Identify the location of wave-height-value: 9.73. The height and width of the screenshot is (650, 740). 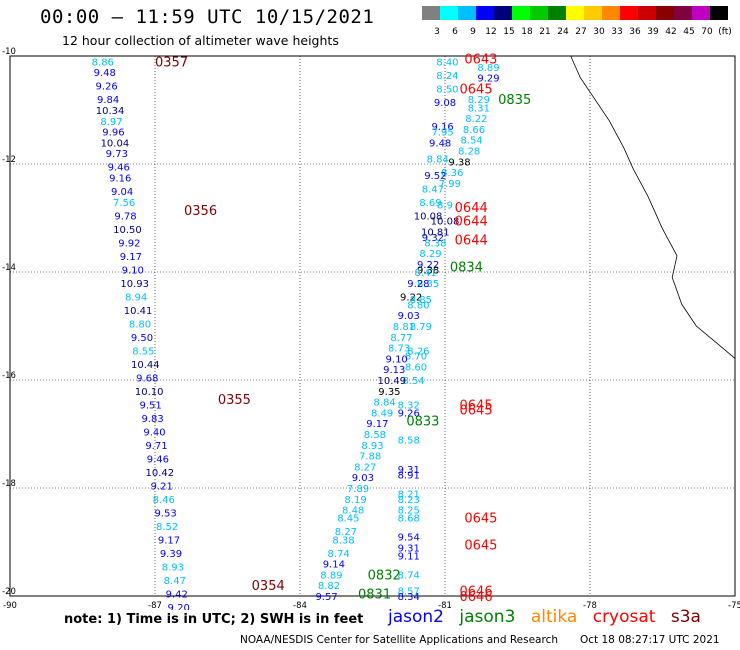
(117, 154).